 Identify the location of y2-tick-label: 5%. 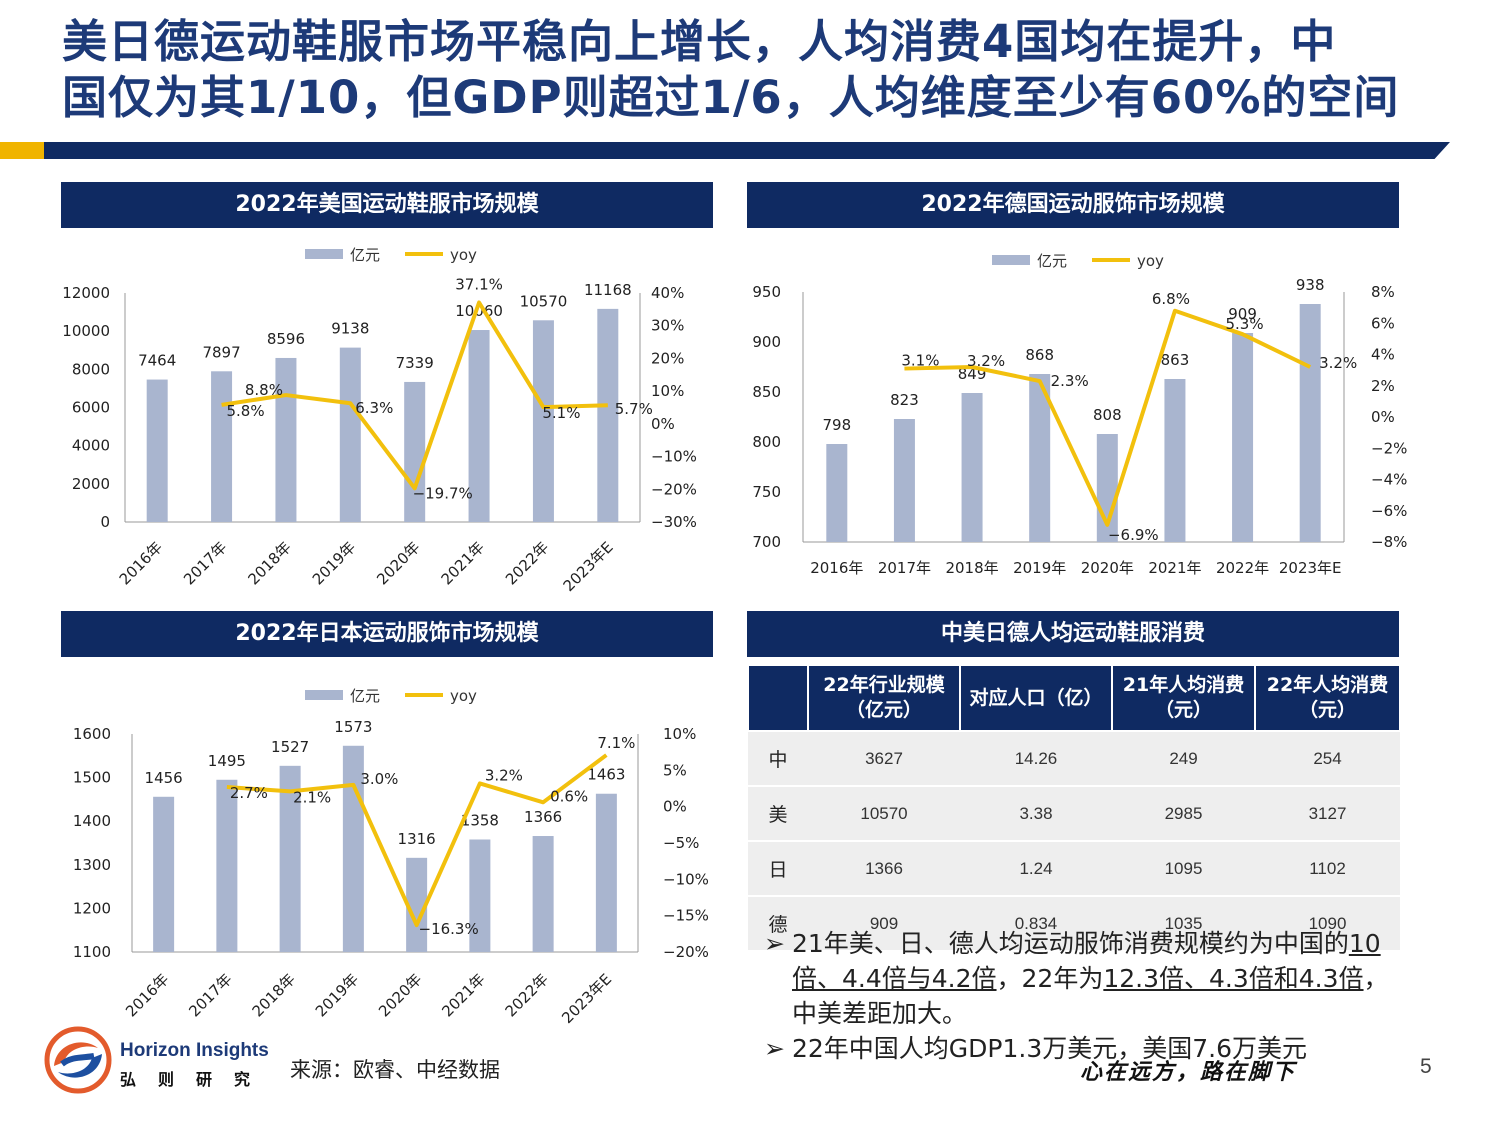
(675, 770).